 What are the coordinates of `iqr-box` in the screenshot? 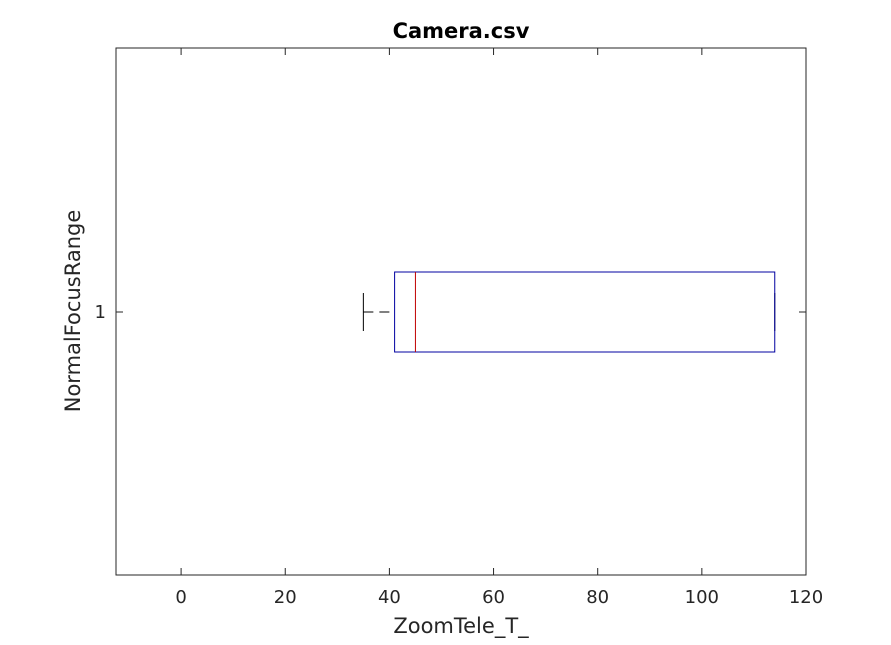 It's located at (585, 312).